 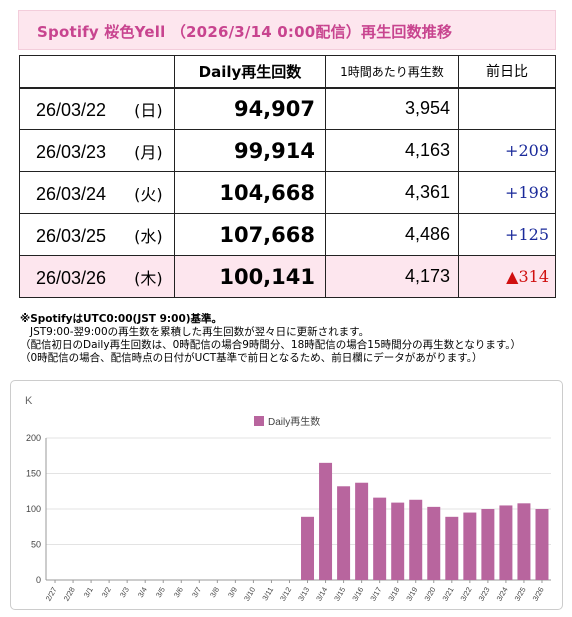 What do you see at coordinates (507, 108) in the screenshot?
I see `row-diff` at bounding box center [507, 108].